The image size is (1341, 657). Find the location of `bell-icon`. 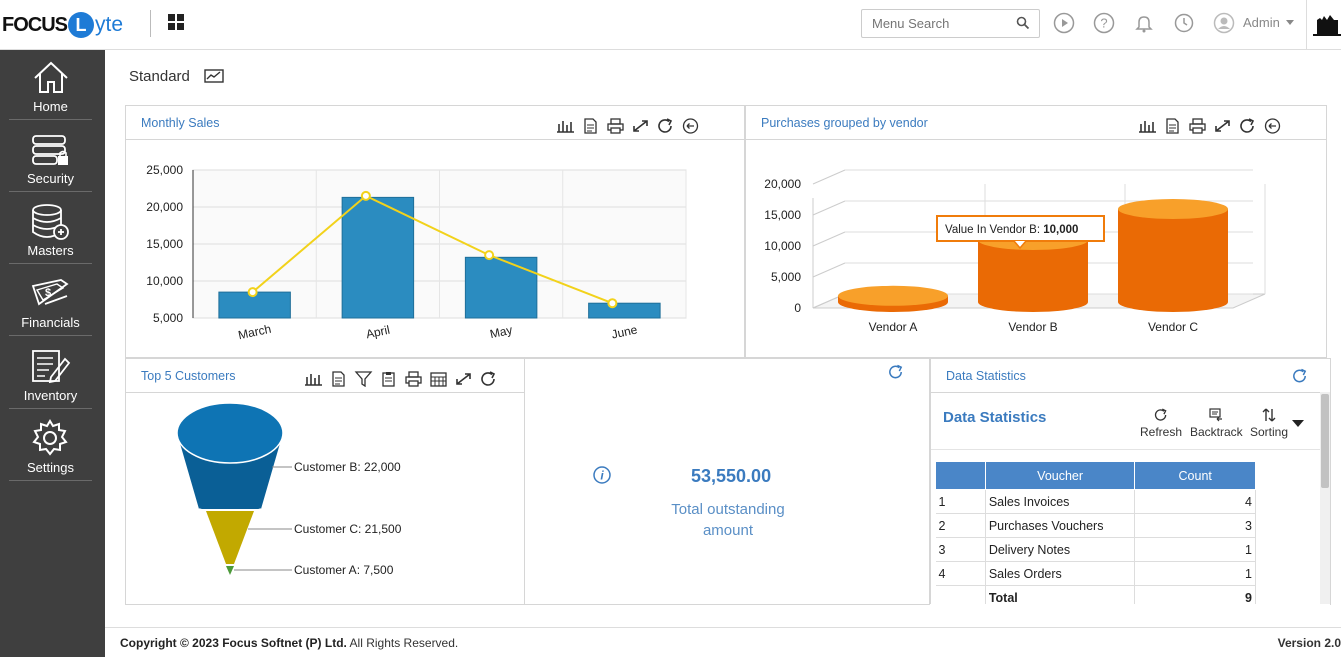

bell-icon is located at coordinates (1144, 23).